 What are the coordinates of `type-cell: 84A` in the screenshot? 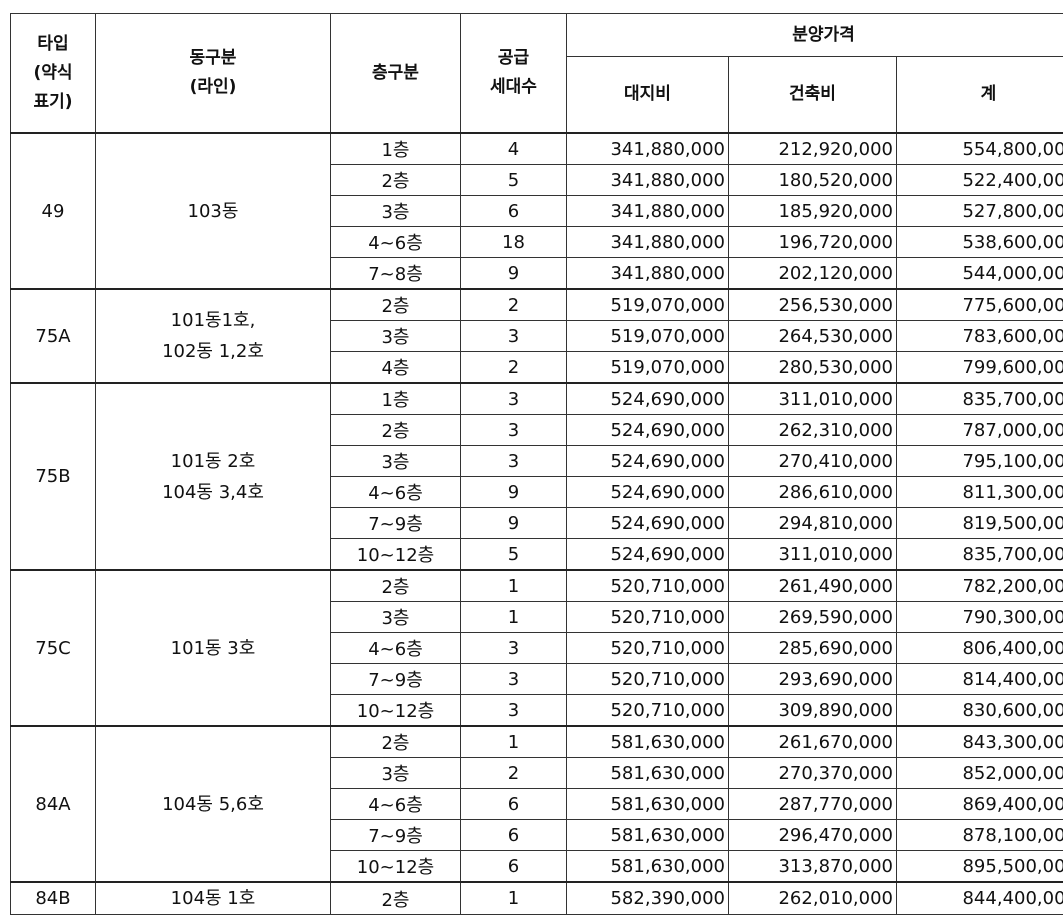 It's located at (53, 804).